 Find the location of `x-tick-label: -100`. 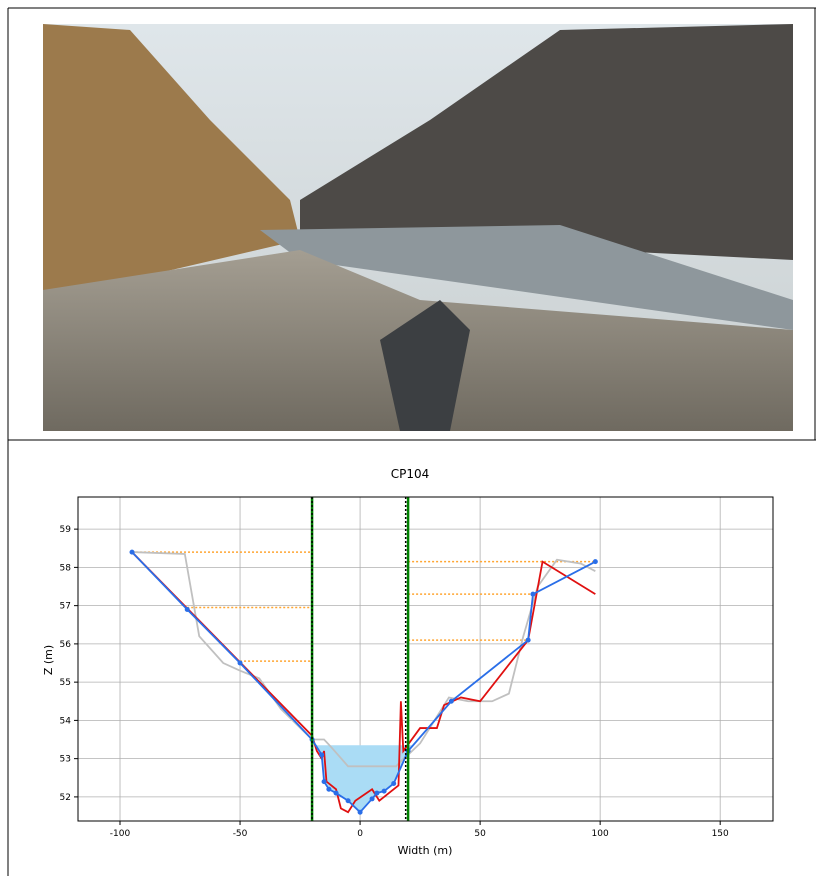

x-tick-label: -100 is located at coordinates (120, 834).